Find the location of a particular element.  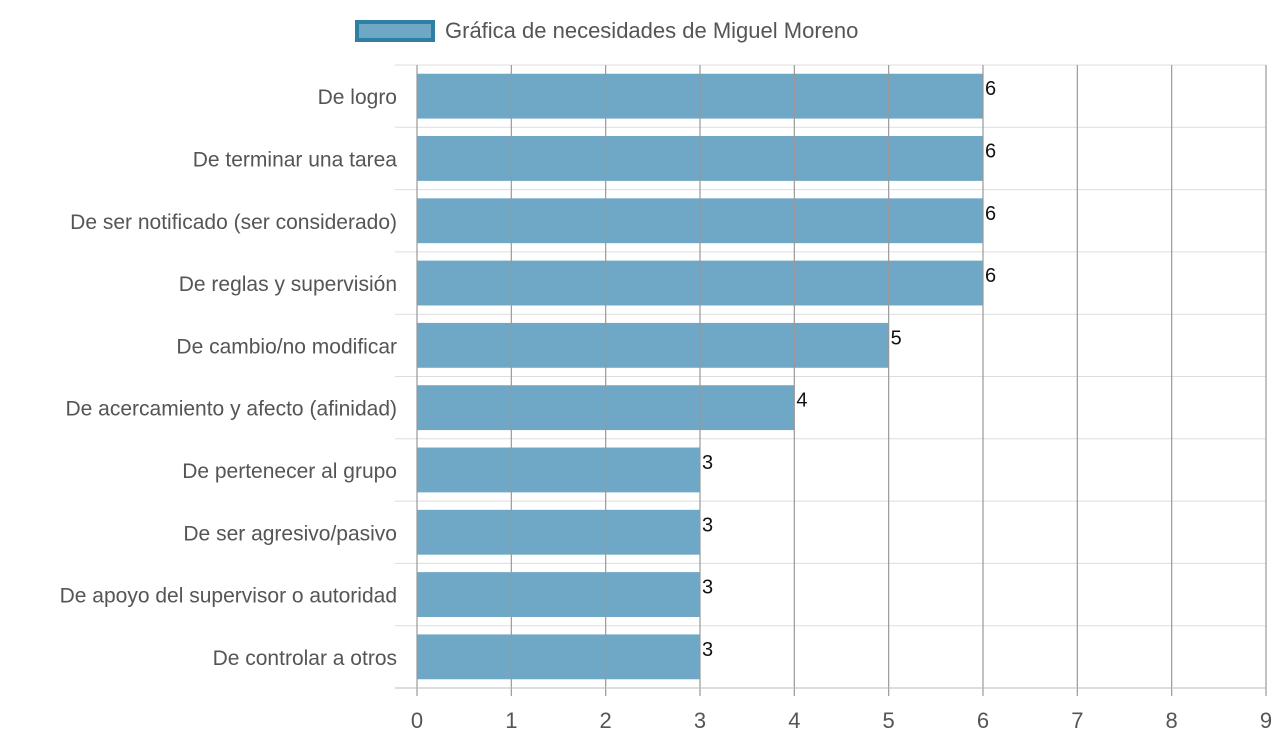

x-tick-label: 8 is located at coordinates (1172, 720).